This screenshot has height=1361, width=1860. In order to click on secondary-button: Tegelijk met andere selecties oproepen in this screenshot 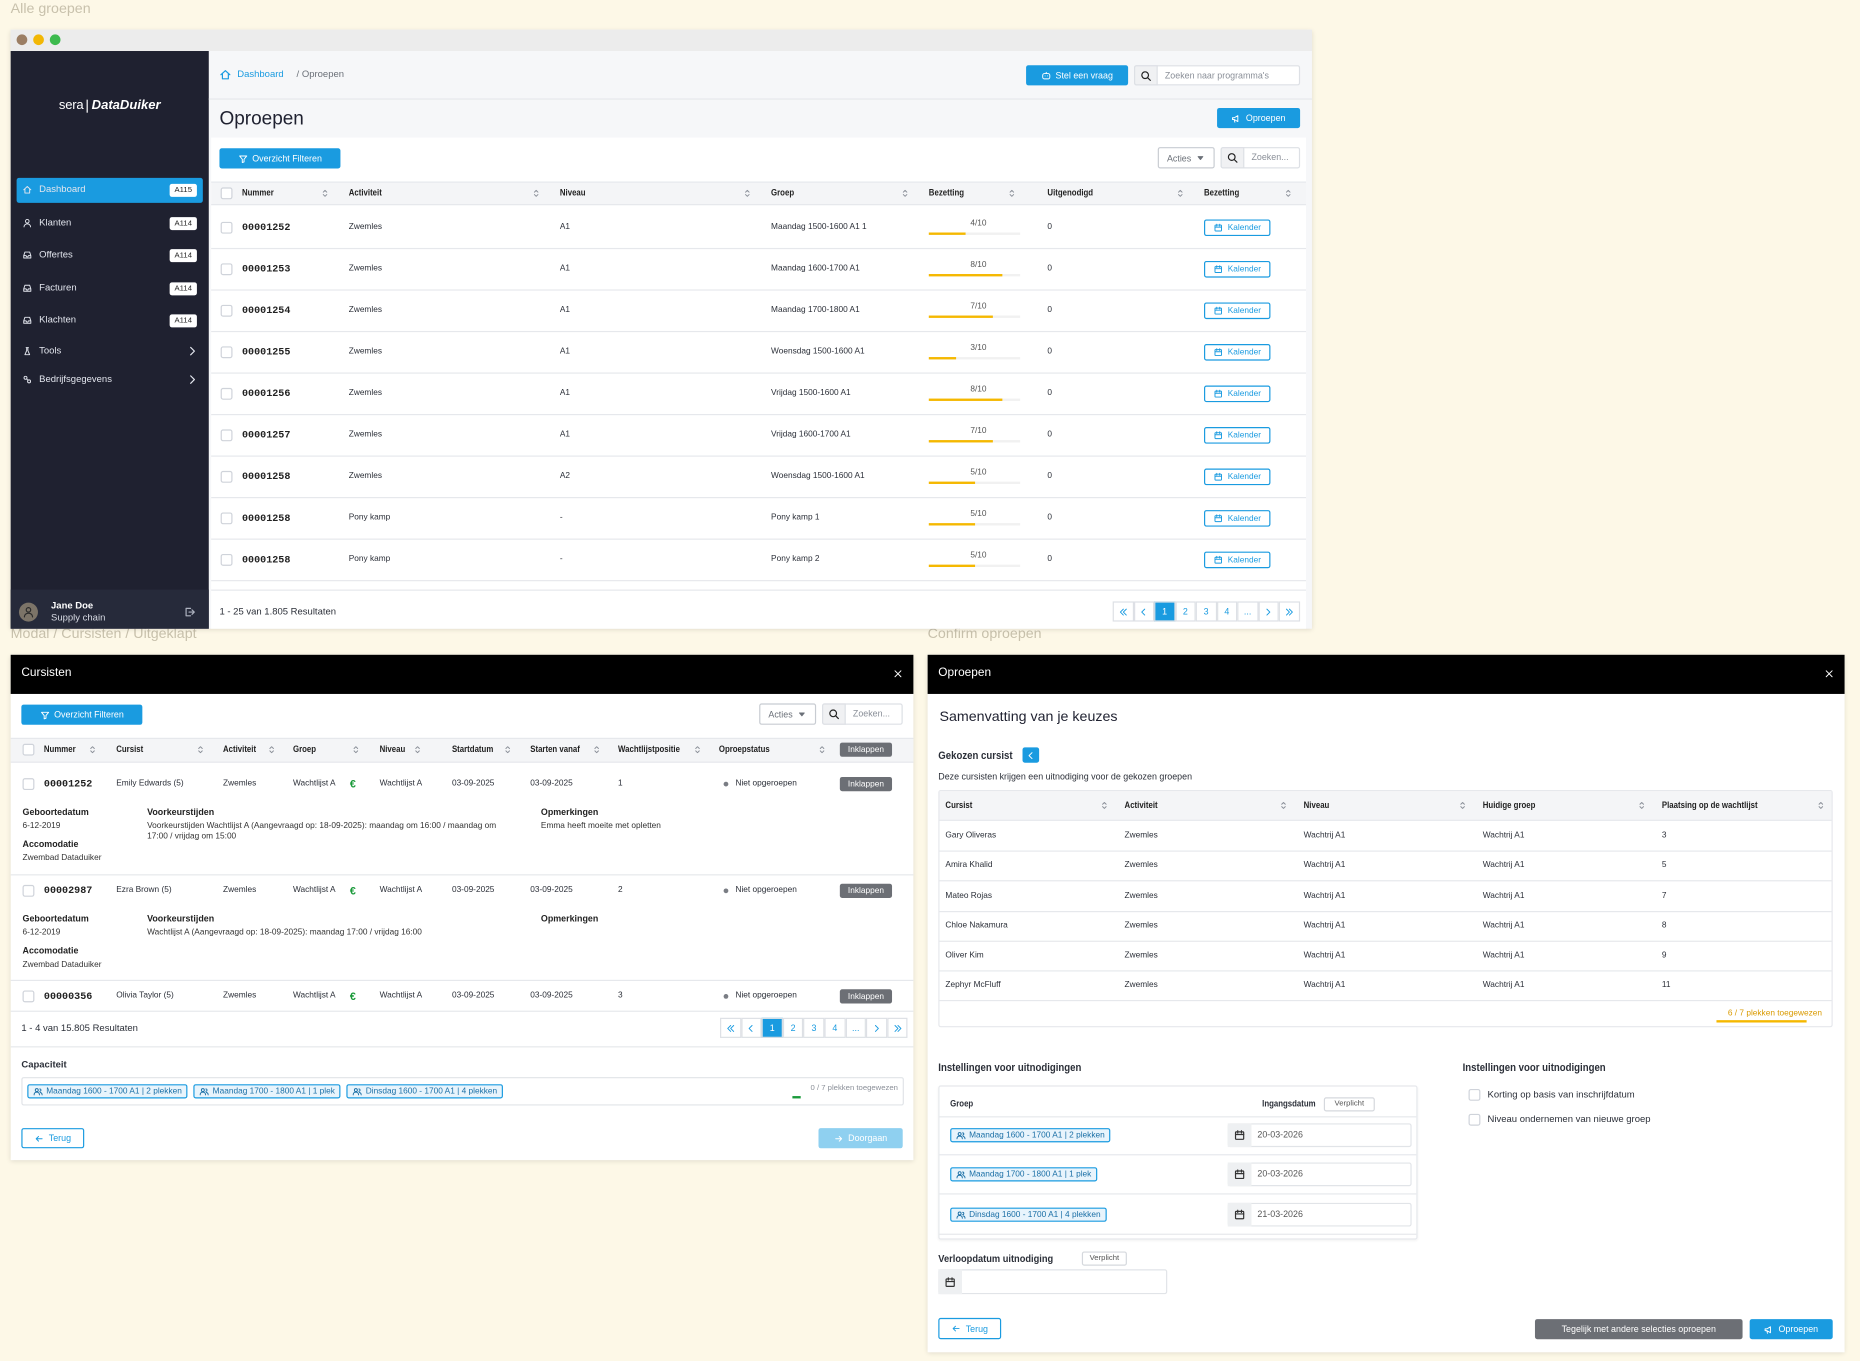, I will do `click(1638, 1329)`.